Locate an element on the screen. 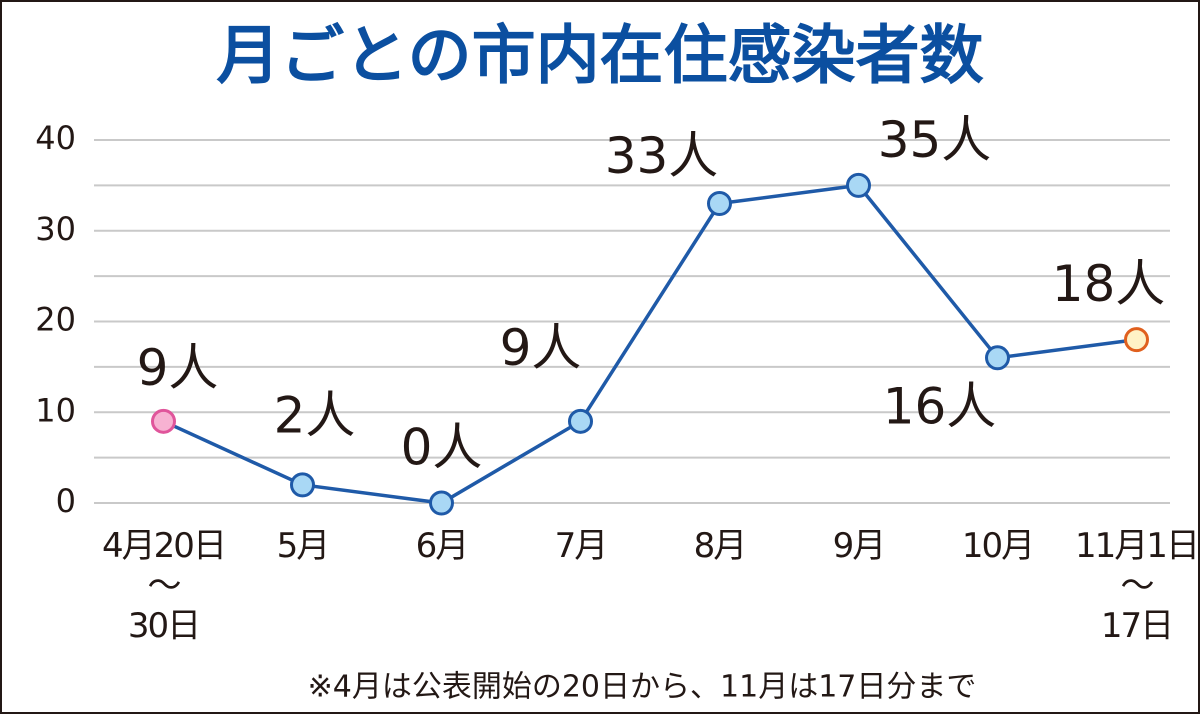 This screenshot has height=714, width=1200. chart-title: 月ごとの市内在住感染者数 is located at coordinates (599, 57).